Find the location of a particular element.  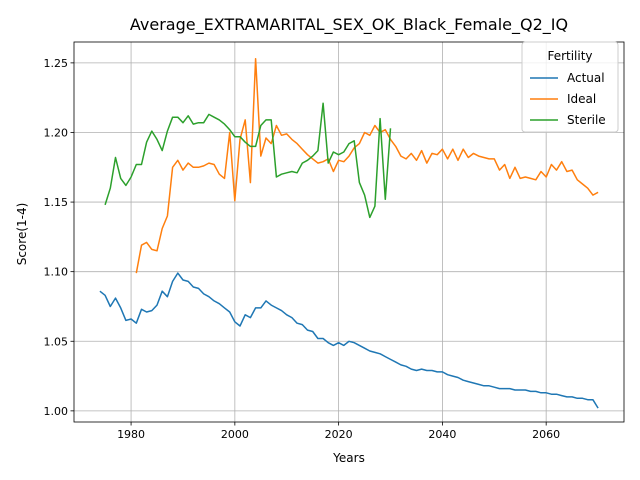

y-tick-label: 1.20 is located at coordinates (56, 132).